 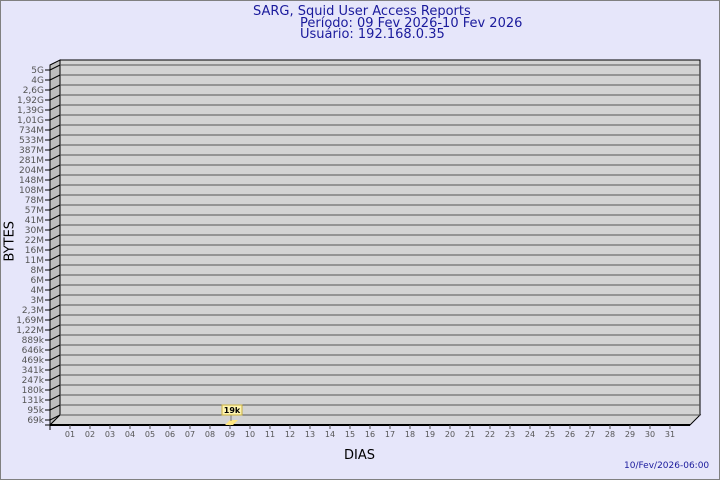 What do you see at coordinates (30, 111) in the screenshot?
I see `y-tick-label: 1,39G` at bounding box center [30, 111].